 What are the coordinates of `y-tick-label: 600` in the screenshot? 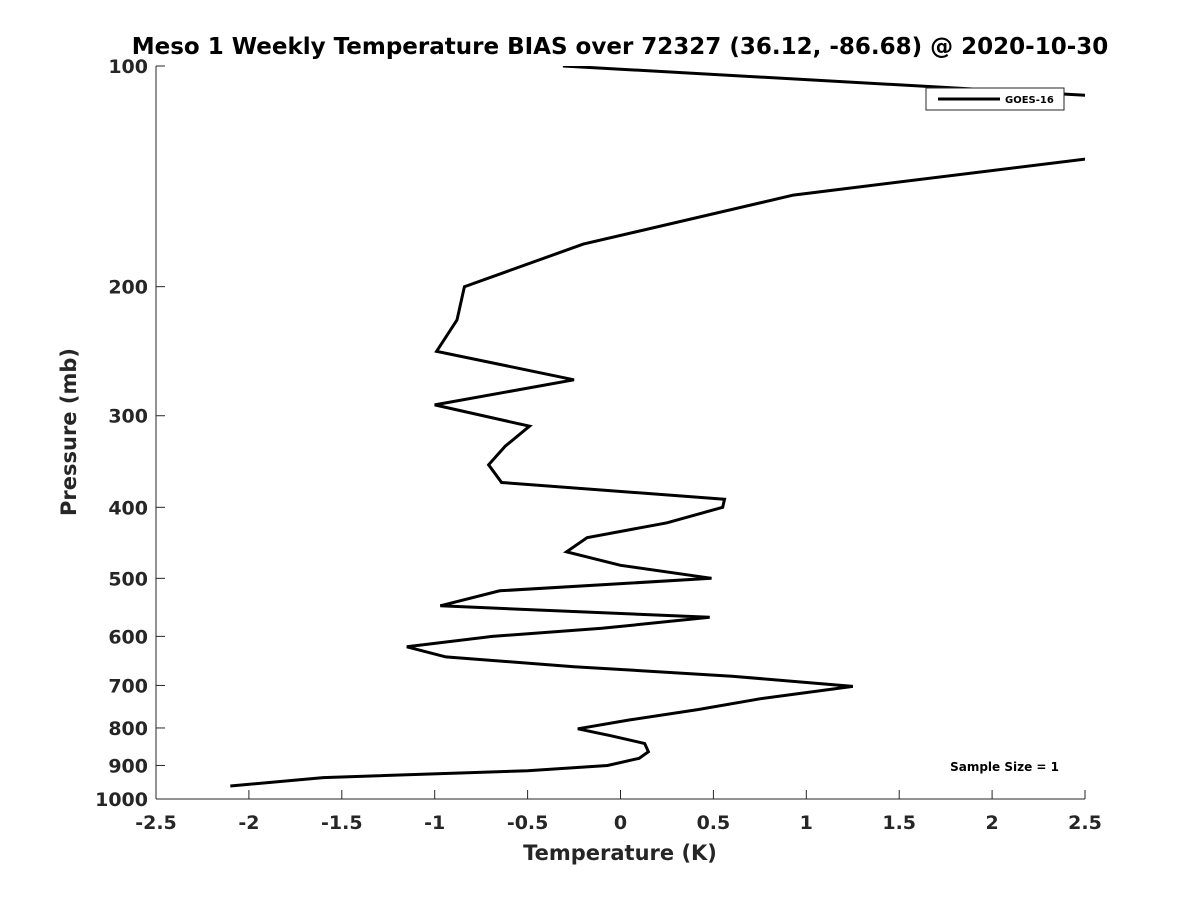 It's located at (128, 637).